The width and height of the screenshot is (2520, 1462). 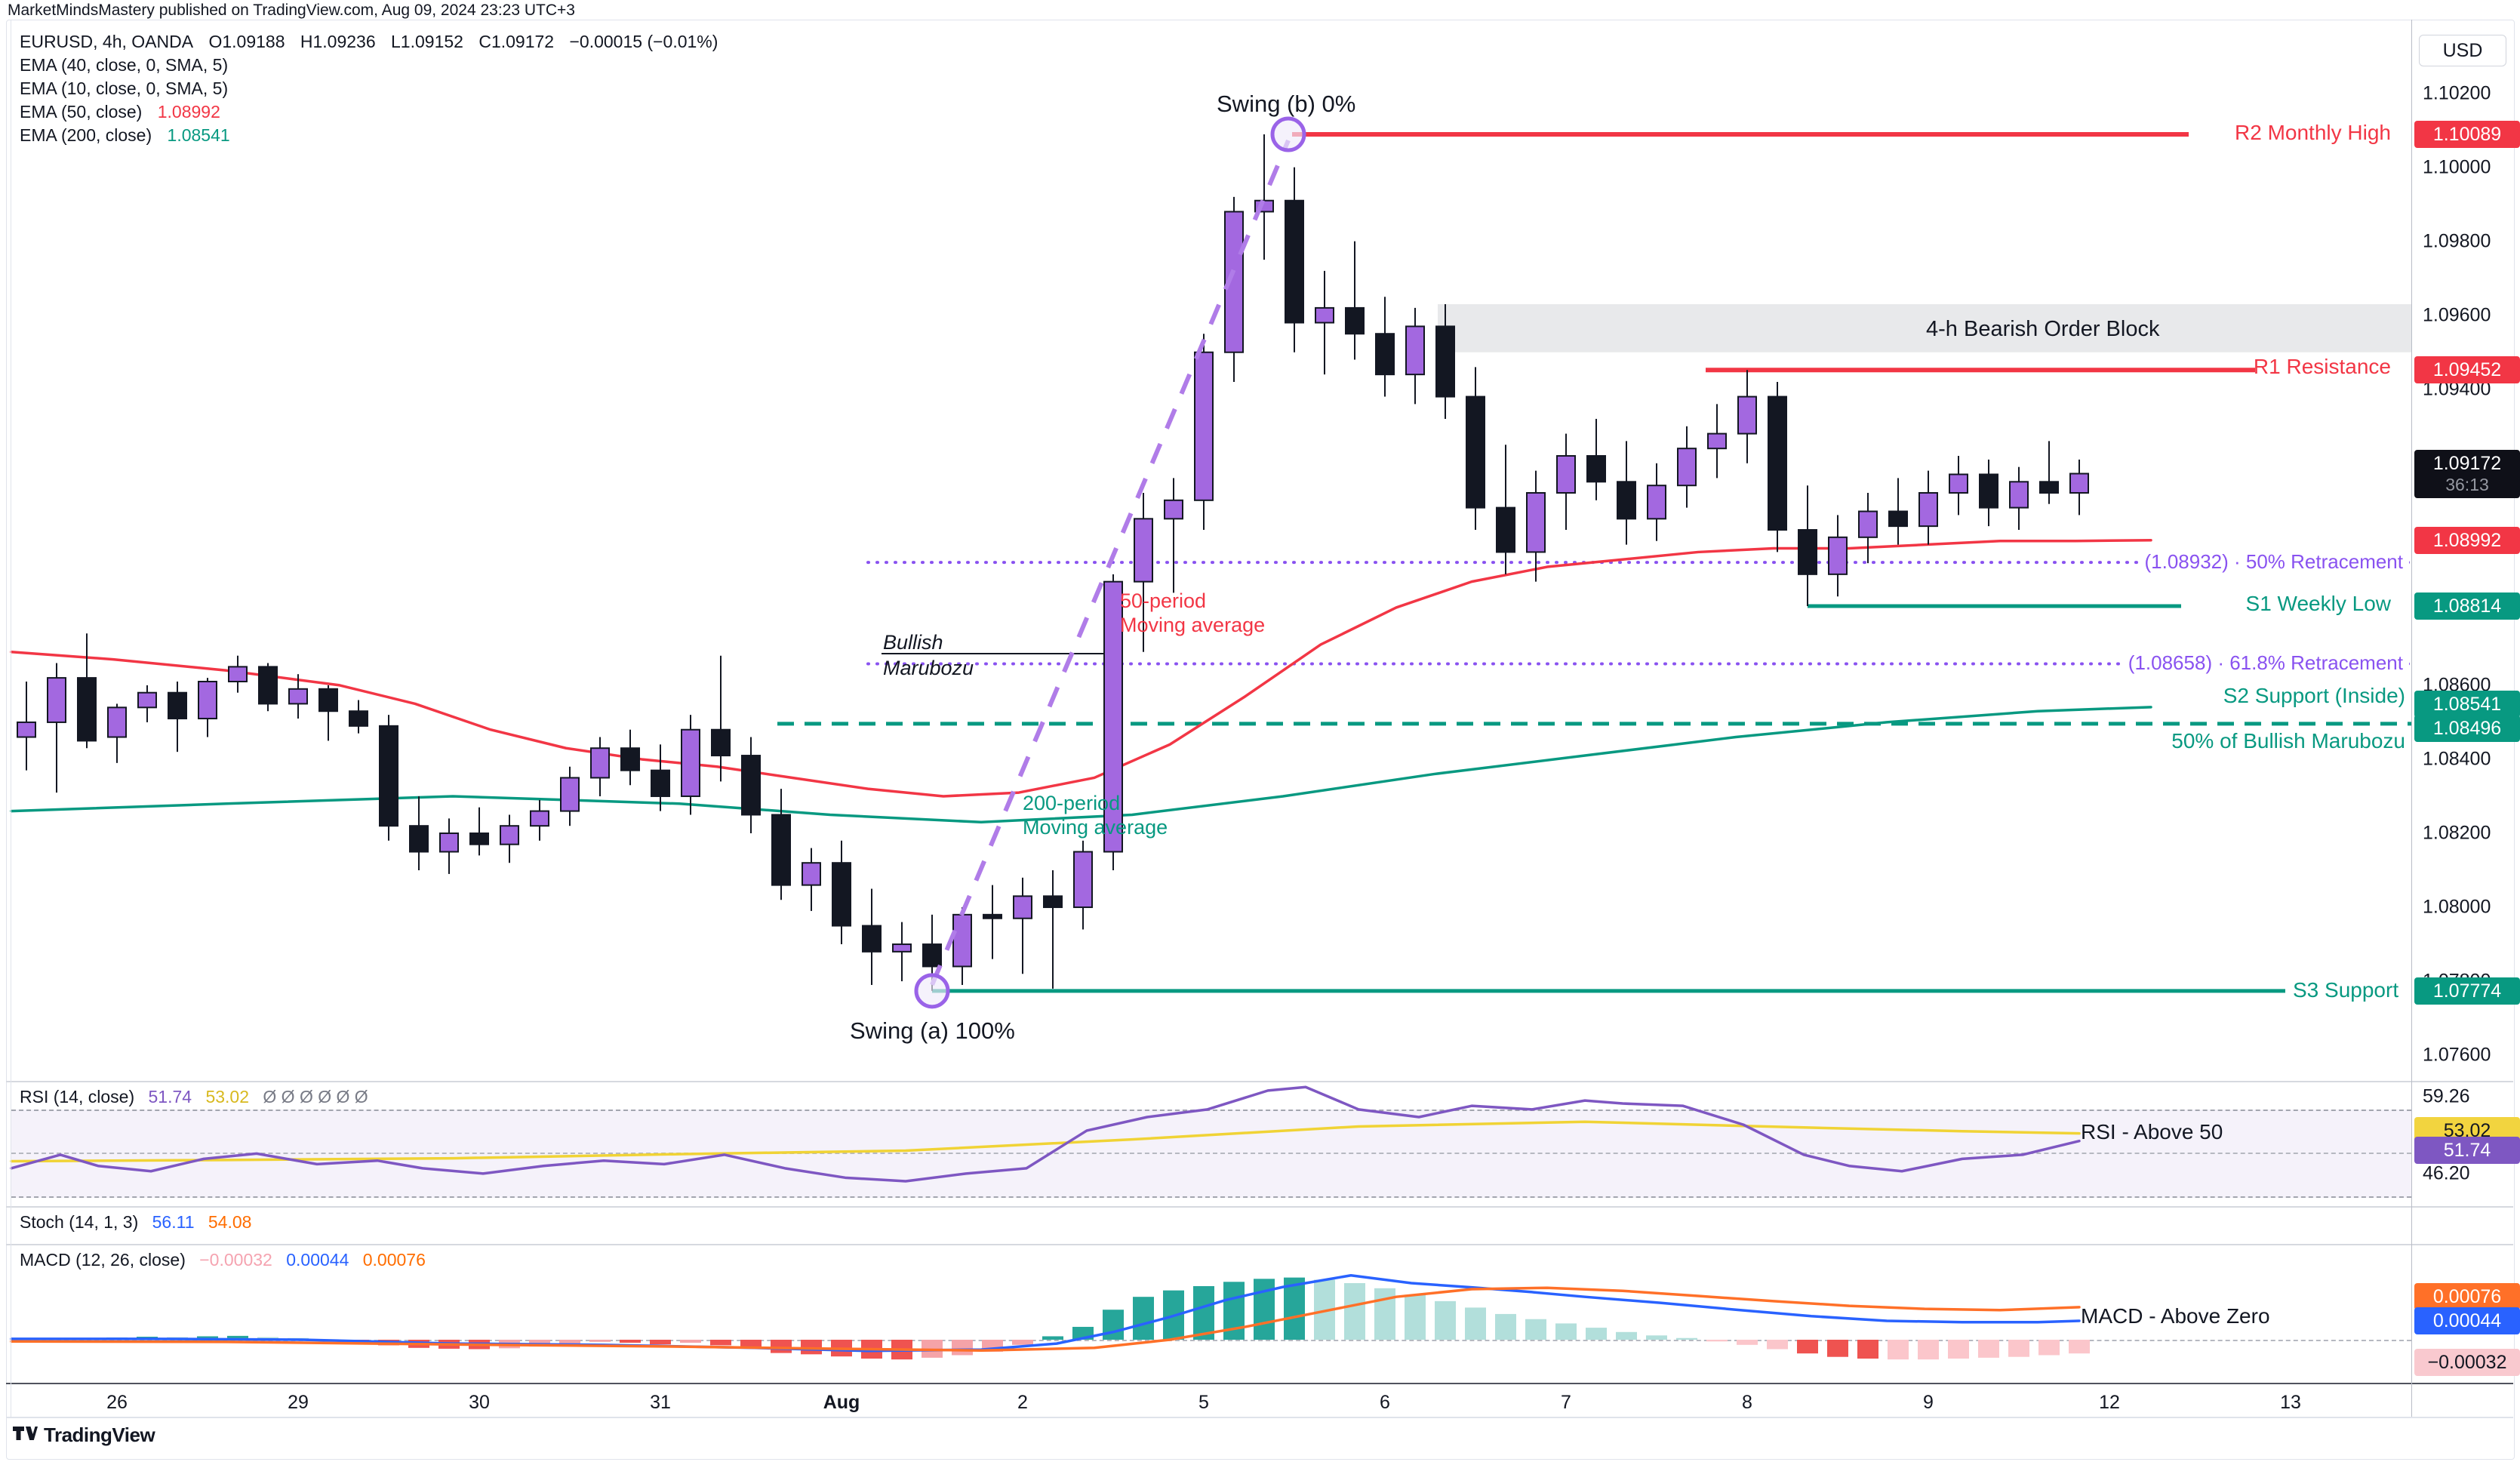 What do you see at coordinates (932, 991) in the screenshot?
I see `swing-a-marker` at bounding box center [932, 991].